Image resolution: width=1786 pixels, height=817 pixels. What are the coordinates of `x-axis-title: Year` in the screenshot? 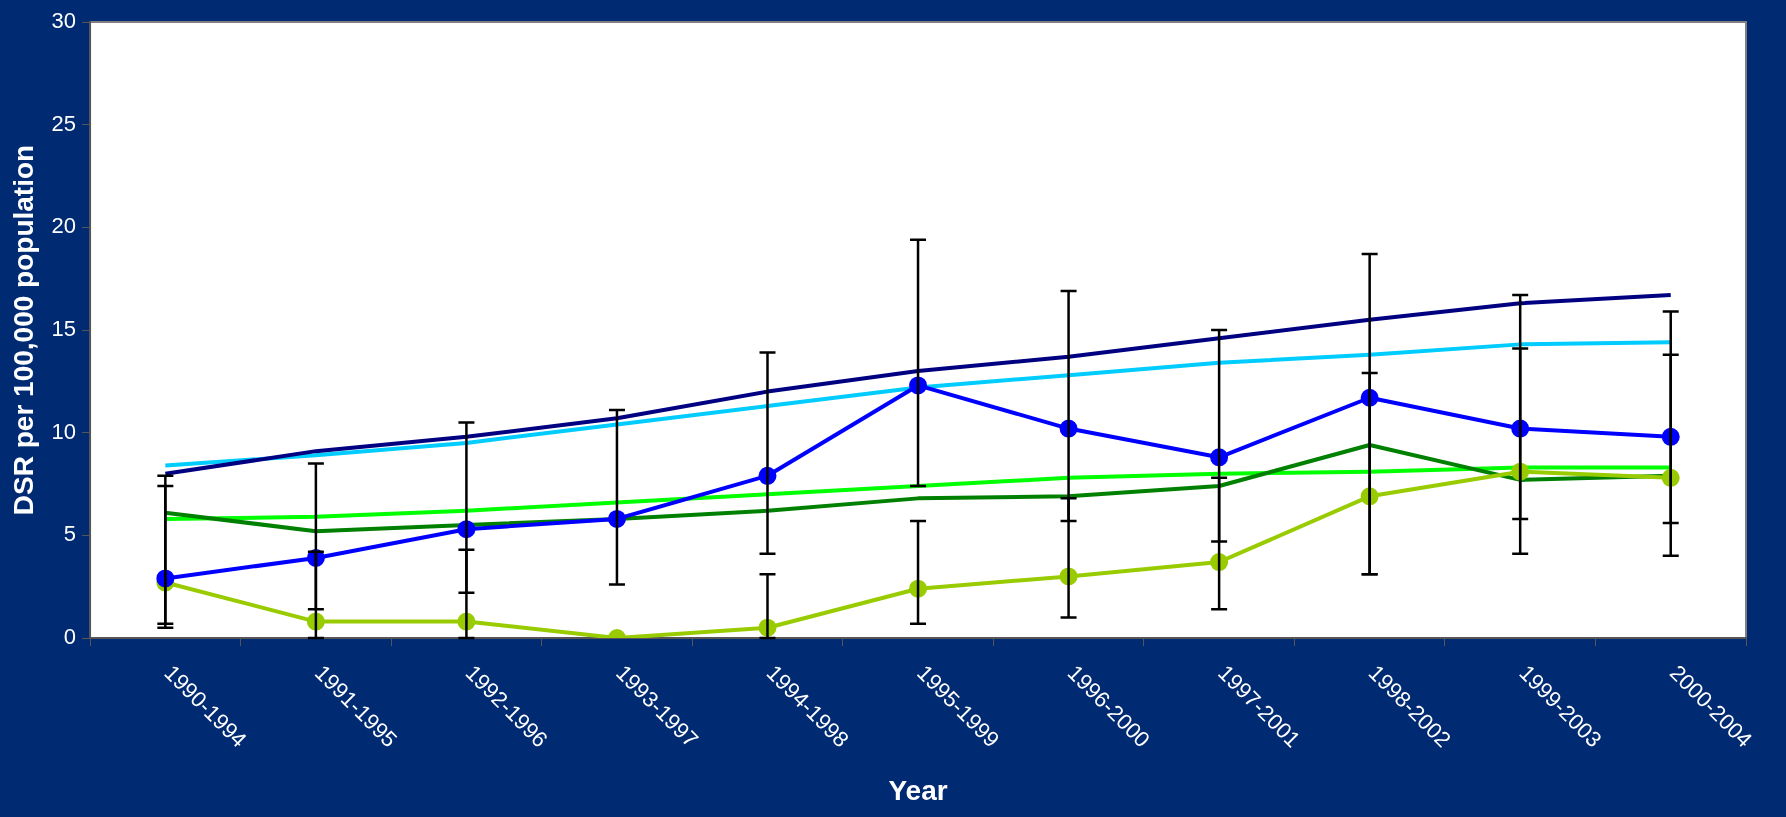 It's located at (918, 790).